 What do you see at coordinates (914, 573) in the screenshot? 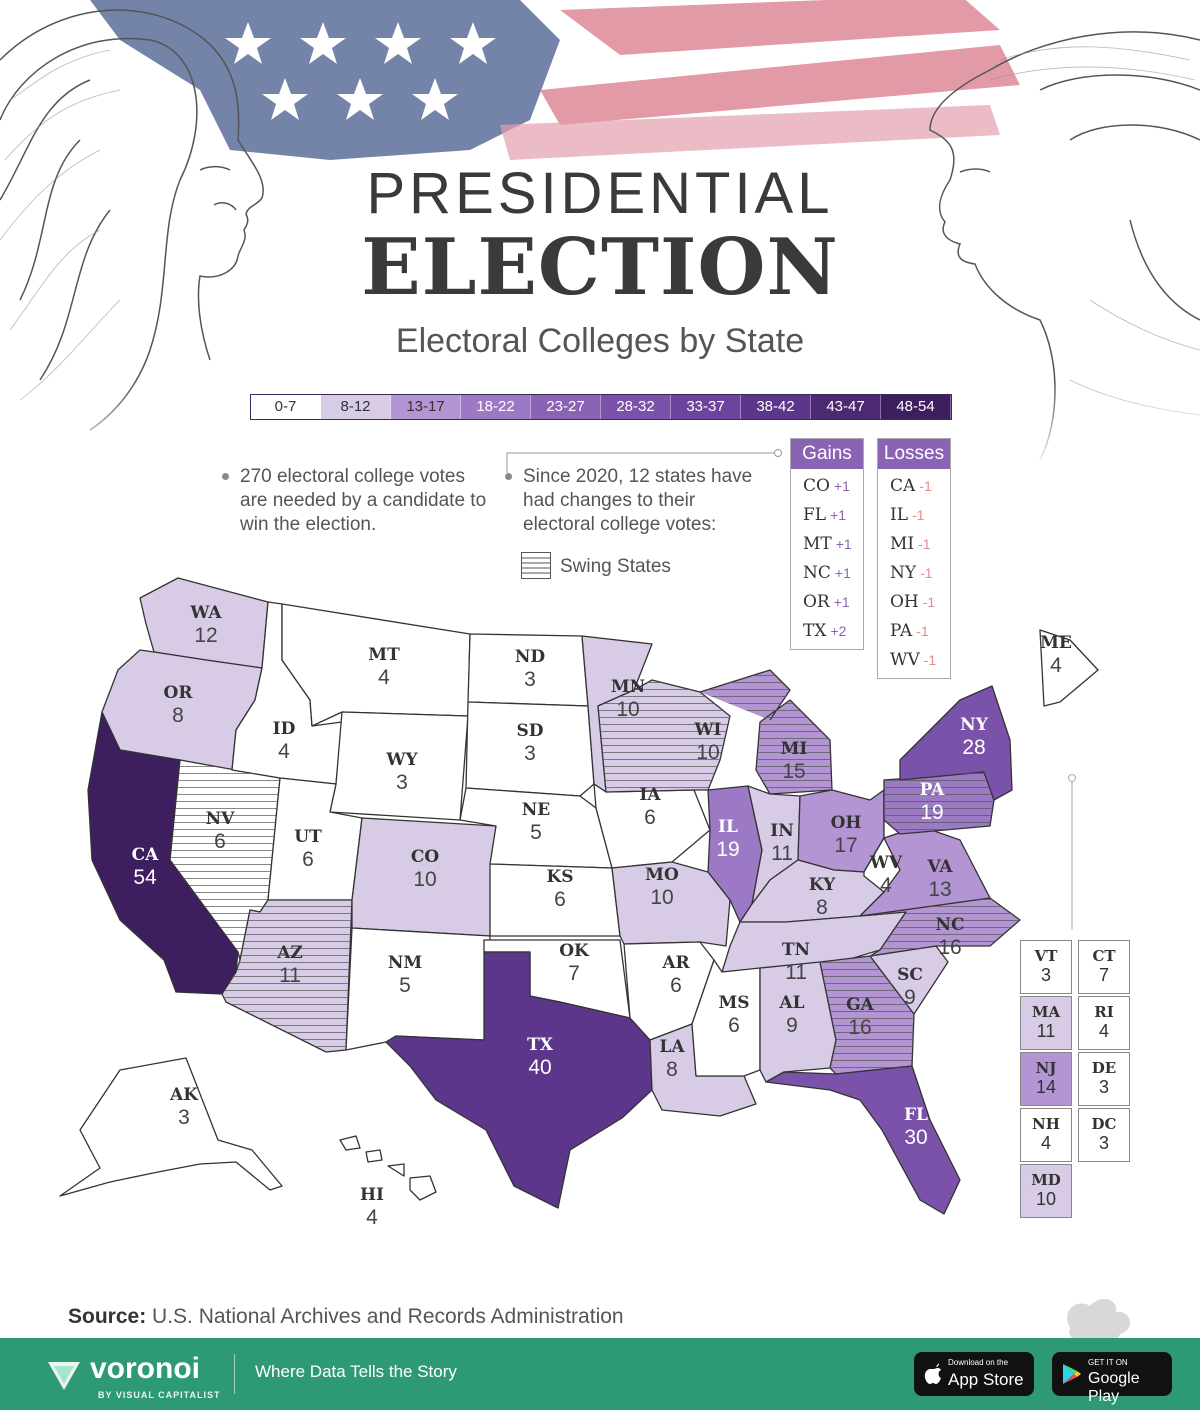
I see `losses-row: NY -1` at bounding box center [914, 573].